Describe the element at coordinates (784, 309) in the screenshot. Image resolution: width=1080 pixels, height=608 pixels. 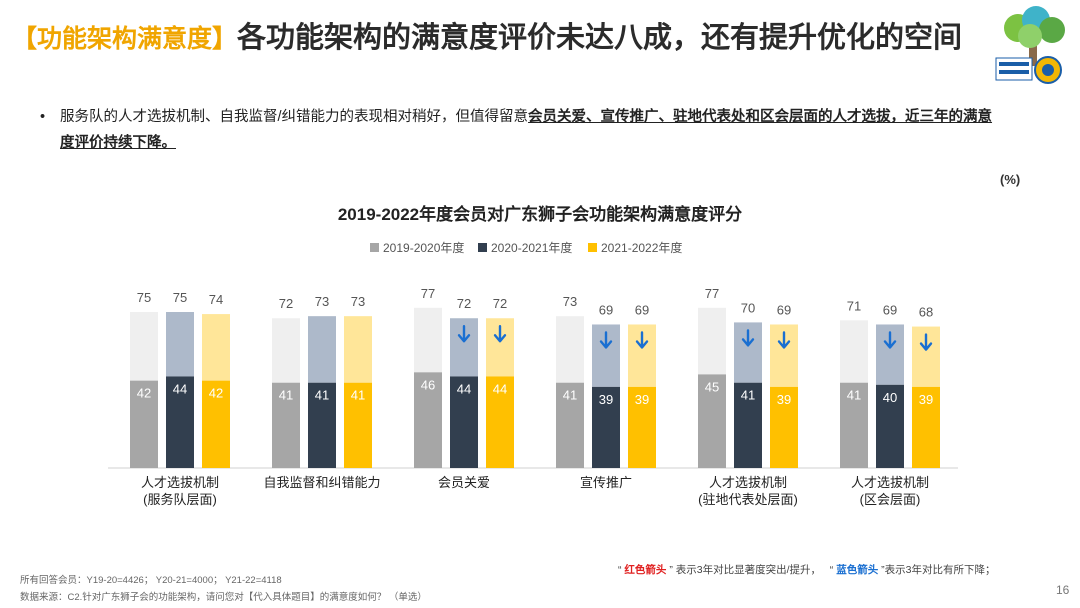
I see `label-total-s2-c4: 69` at that location.